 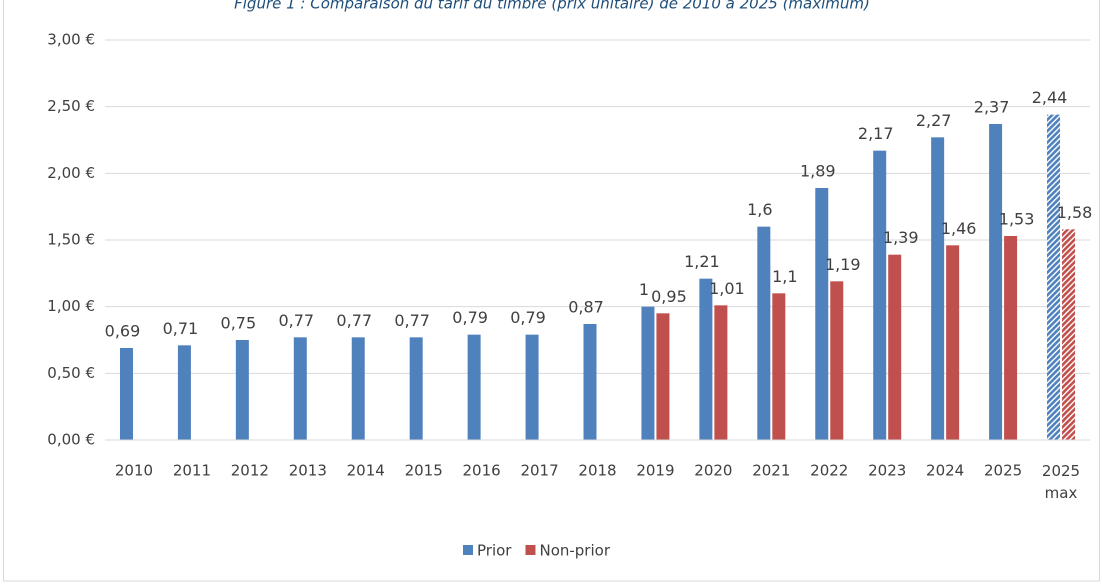 What do you see at coordinates (71, 173) in the screenshot?
I see `y-tick-label: 2,00 €` at bounding box center [71, 173].